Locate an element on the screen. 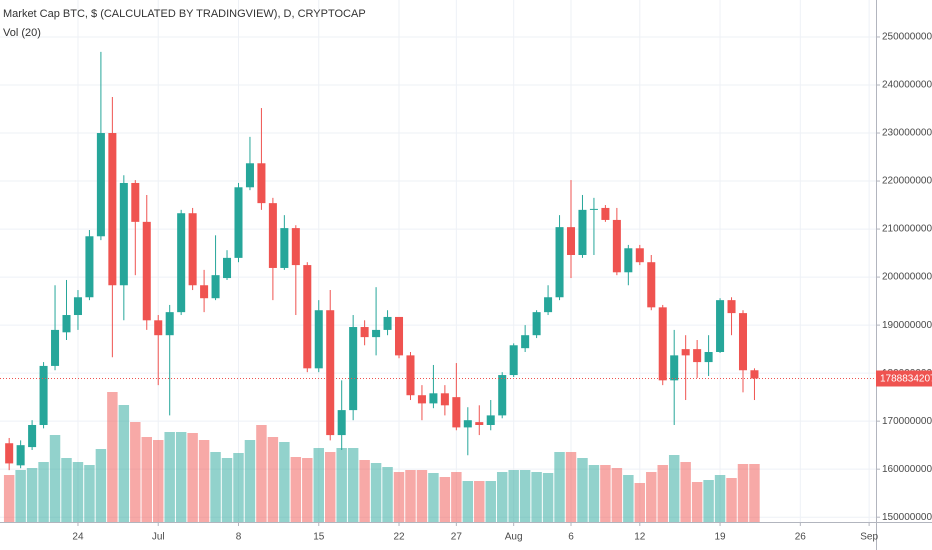 The width and height of the screenshot is (932, 550). x-tick-label: 6 is located at coordinates (571, 537).